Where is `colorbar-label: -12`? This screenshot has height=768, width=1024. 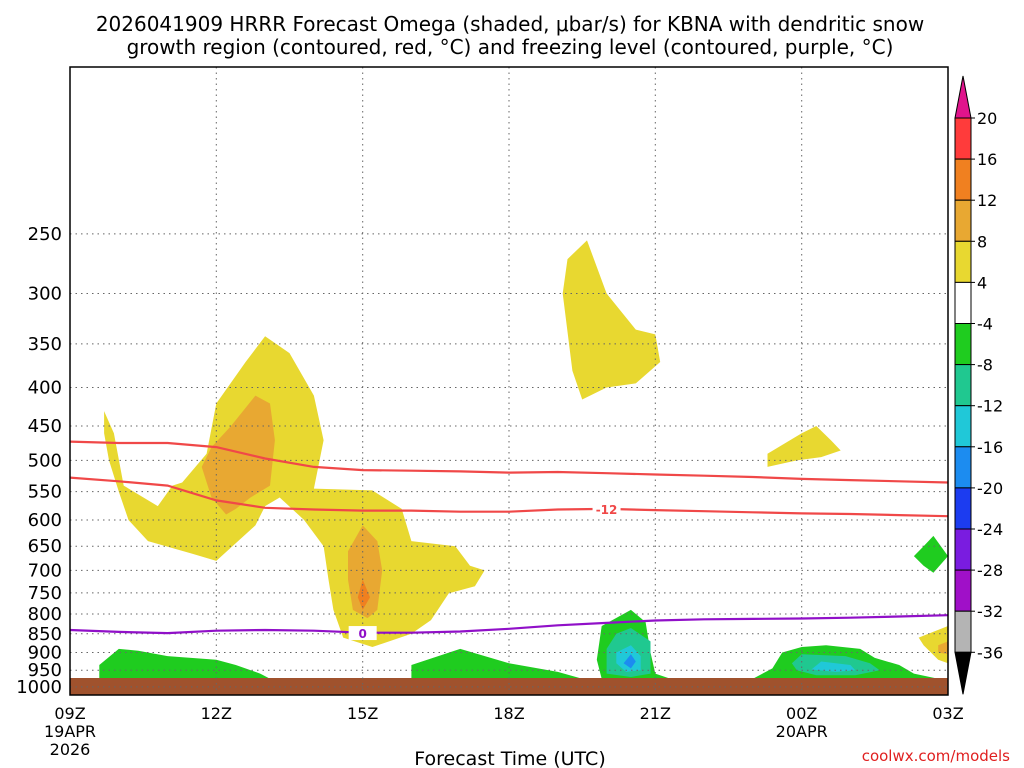
colorbar-label: -12 is located at coordinates (990, 406).